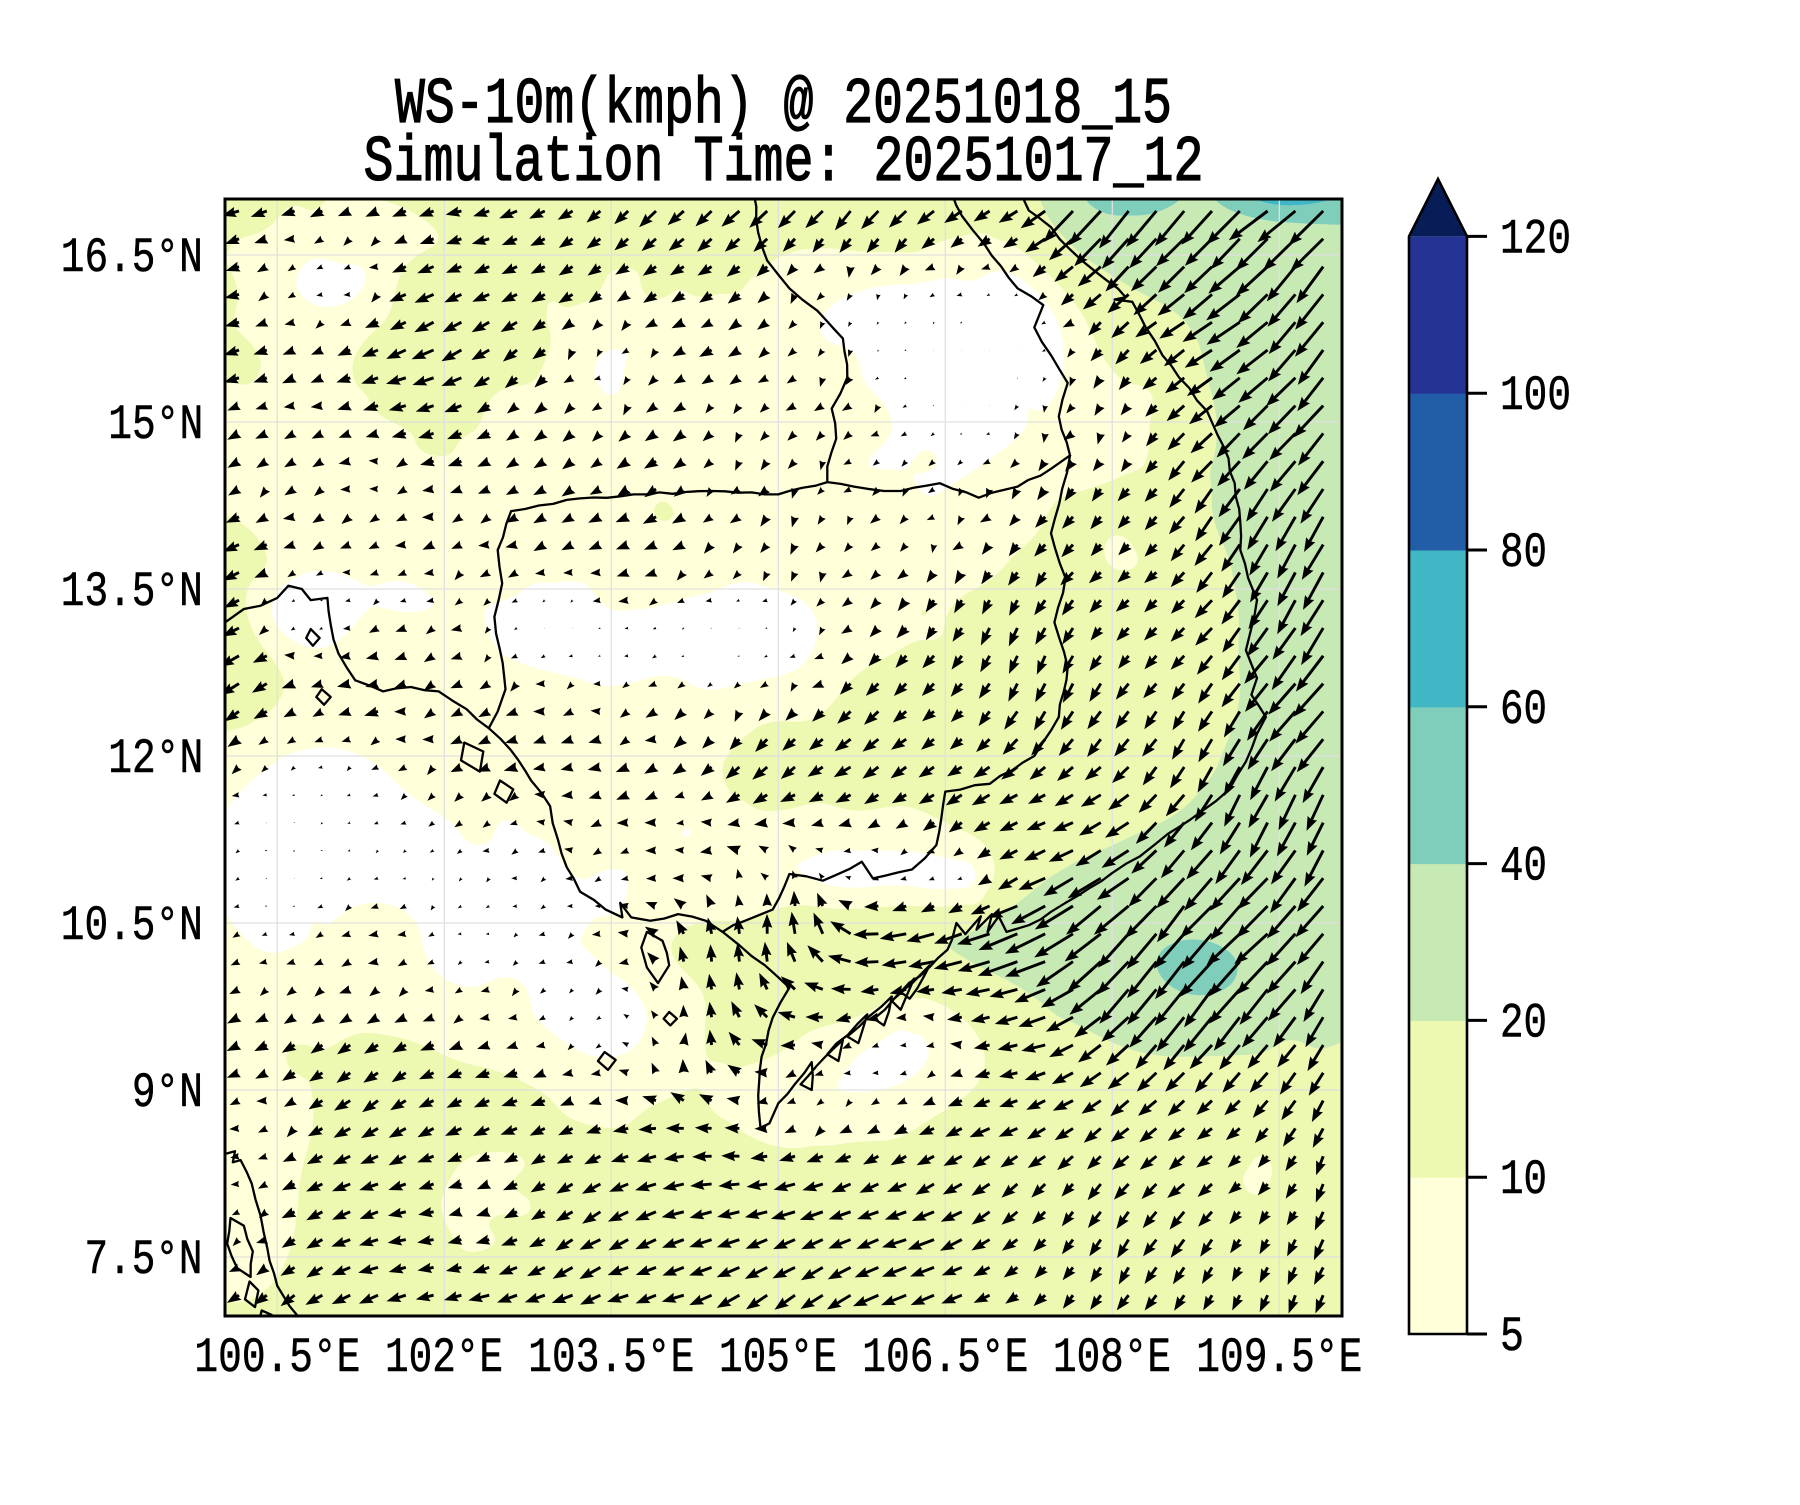 This screenshot has width=1800, height=1505. I want to click on svg-text: 103.5°E, so click(611, 1358).